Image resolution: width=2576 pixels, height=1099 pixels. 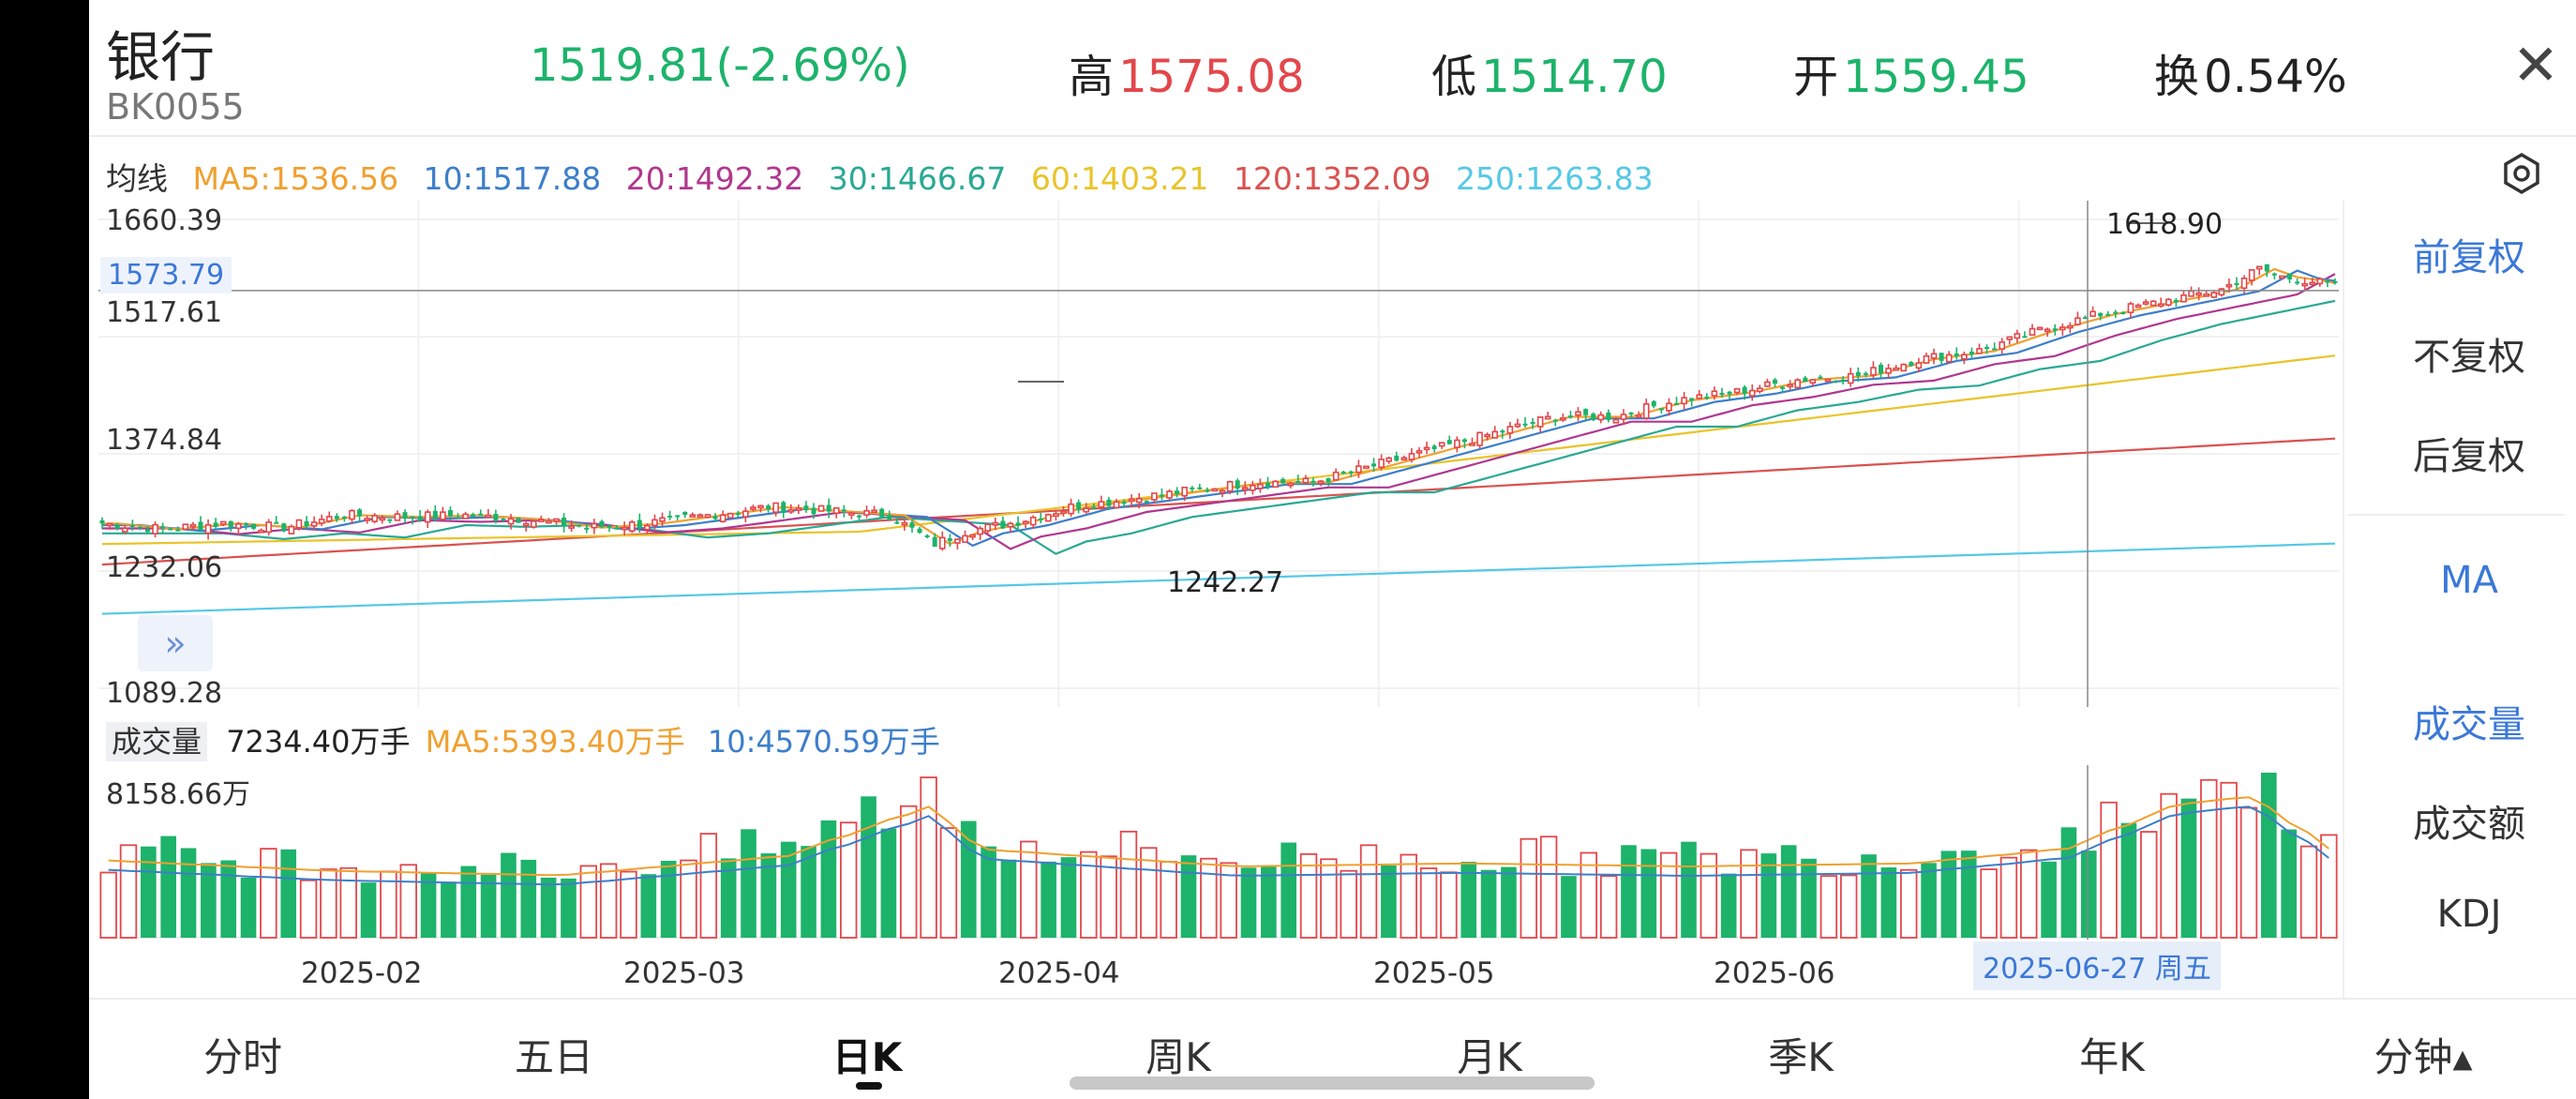 What do you see at coordinates (1187, 72) in the screenshot?
I see `high-stat: 高 1575.08` at bounding box center [1187, 72].